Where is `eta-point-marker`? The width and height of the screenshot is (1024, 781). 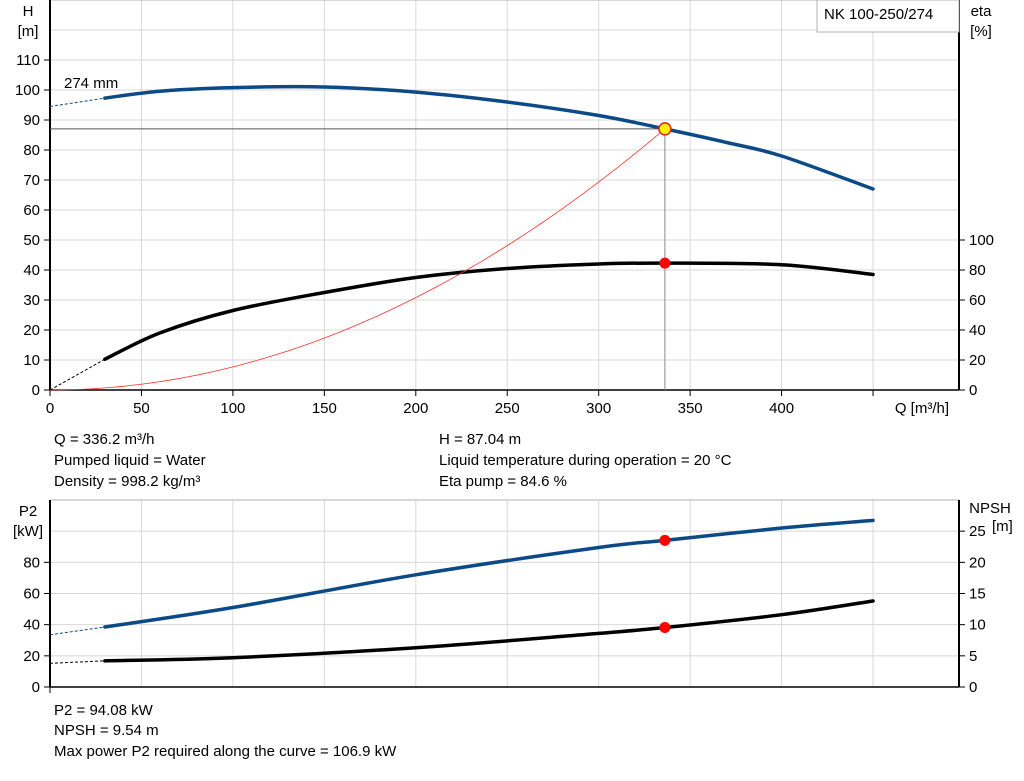 eta-point-marker is located at coordinates (665, 263).